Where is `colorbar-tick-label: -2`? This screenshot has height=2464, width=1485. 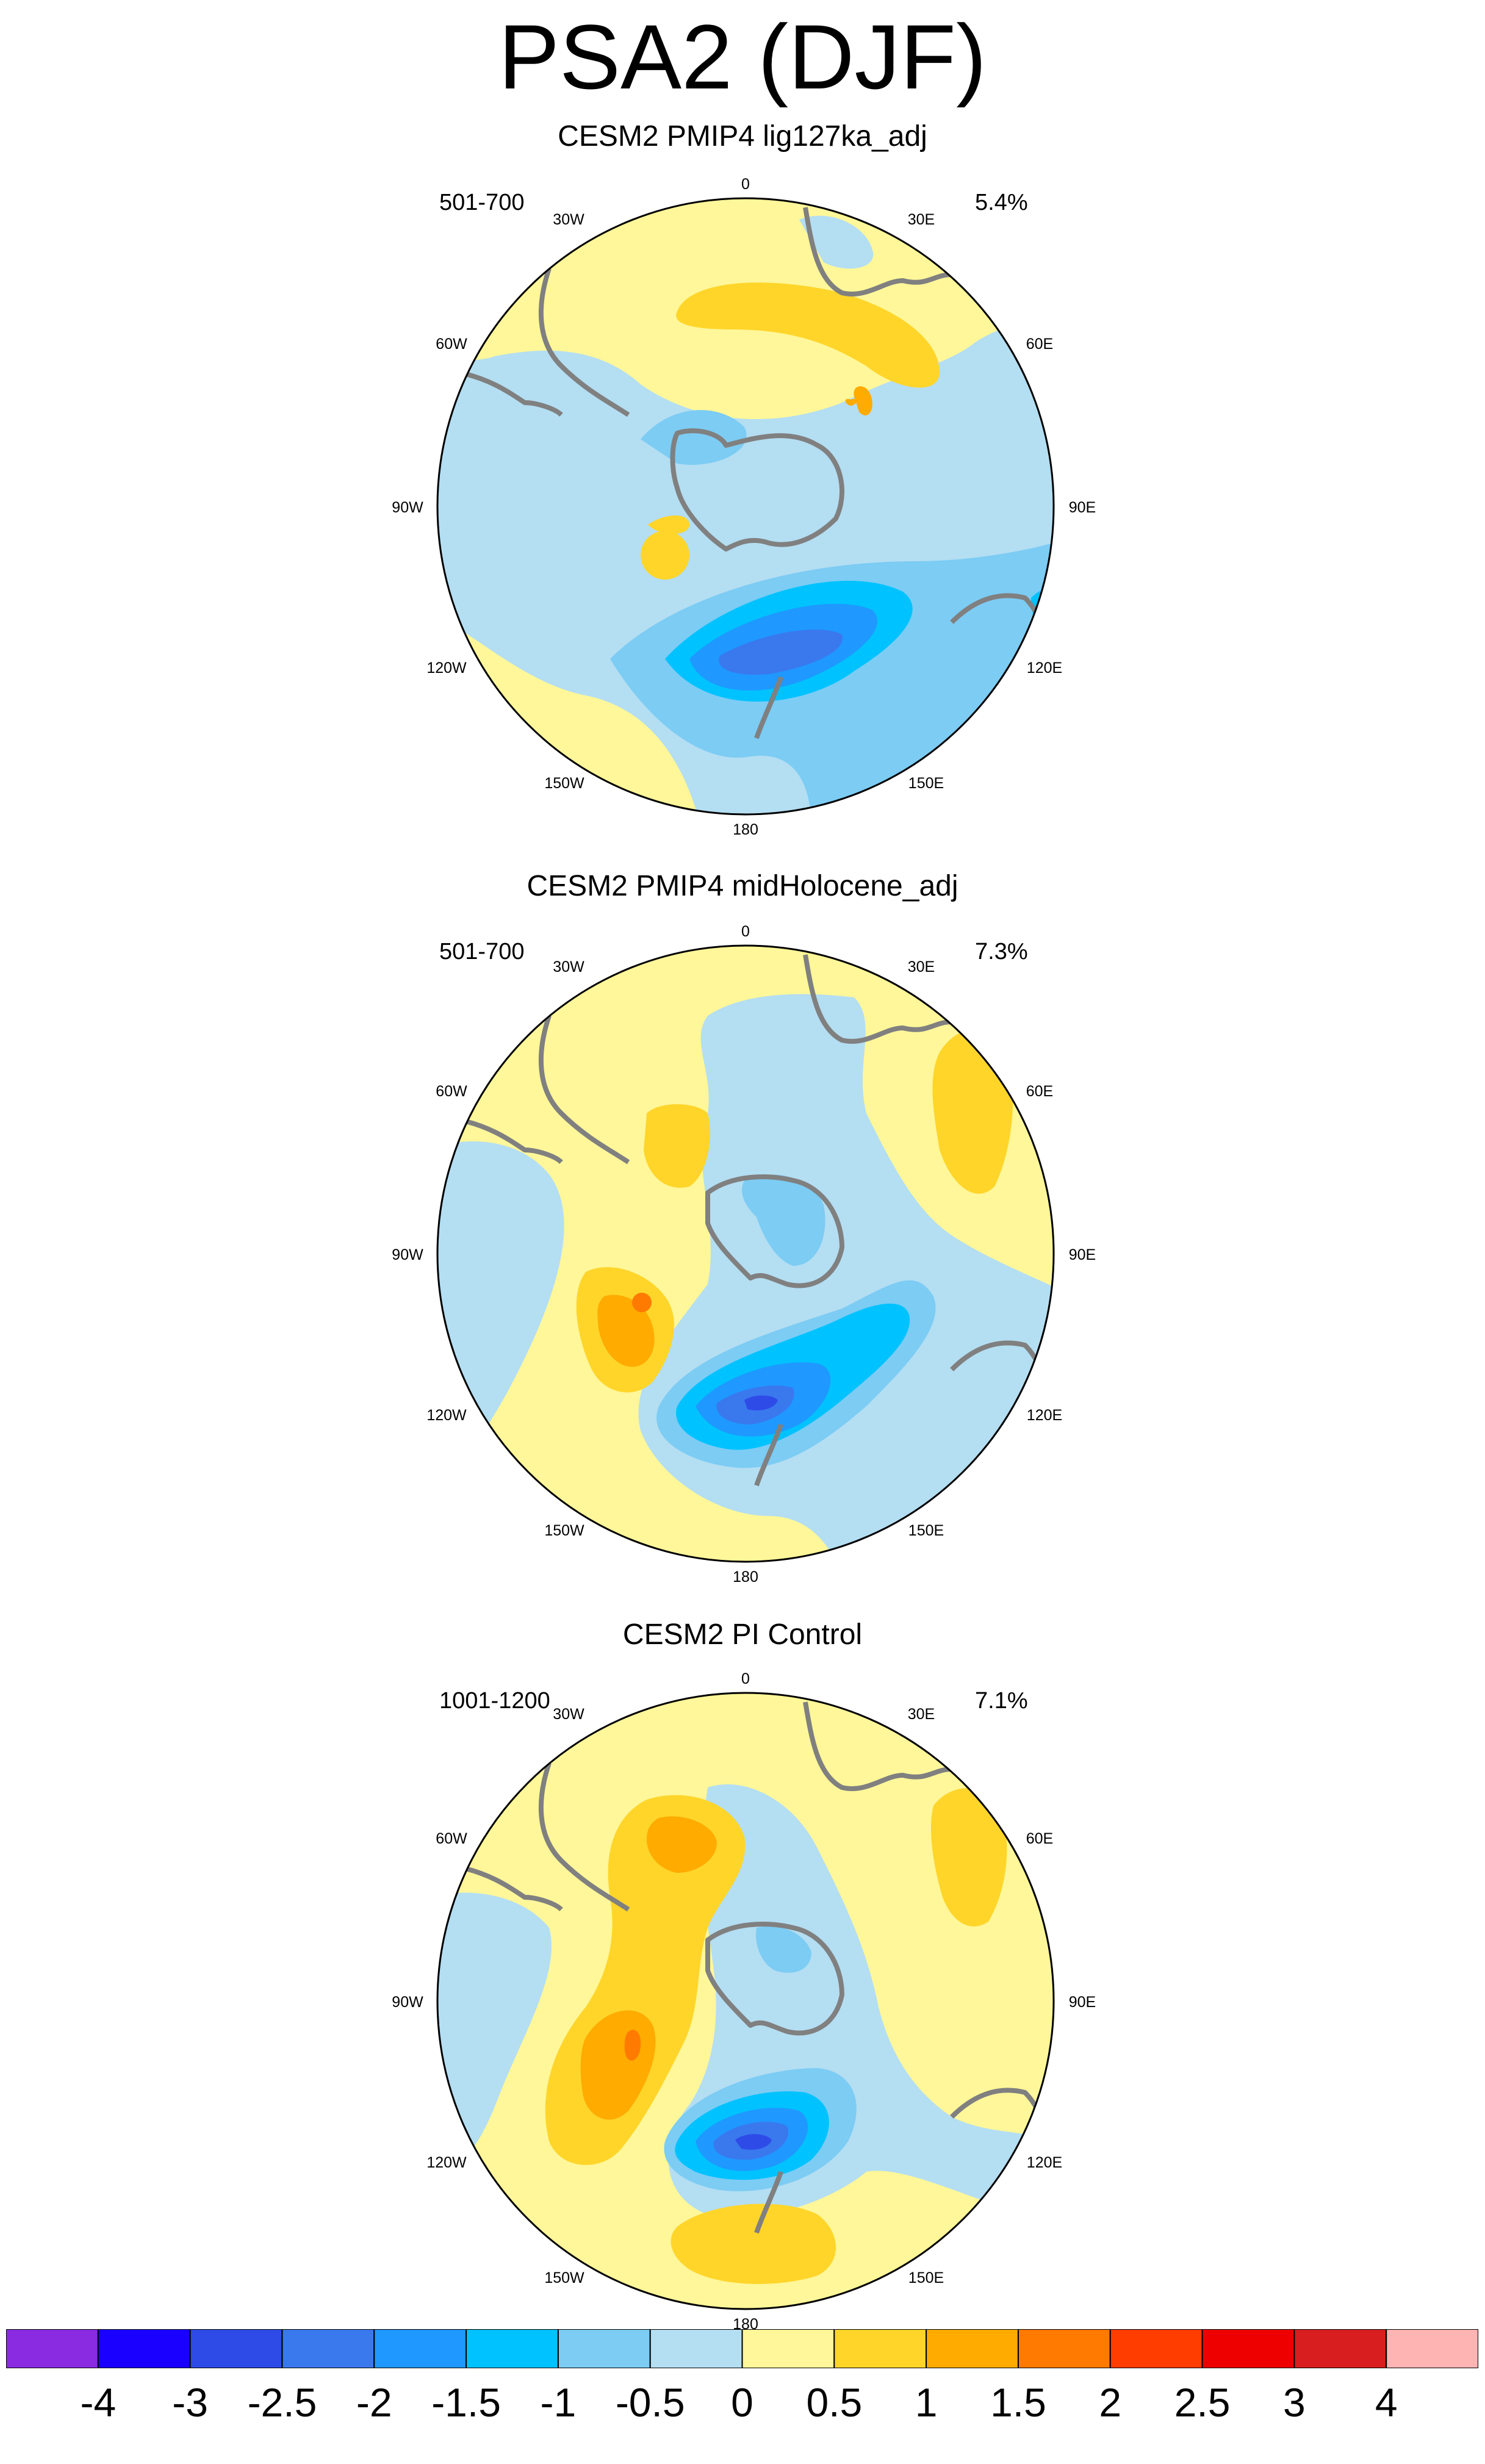
colorbar-tick-label: -2 is located at coordinates (374, 2402).